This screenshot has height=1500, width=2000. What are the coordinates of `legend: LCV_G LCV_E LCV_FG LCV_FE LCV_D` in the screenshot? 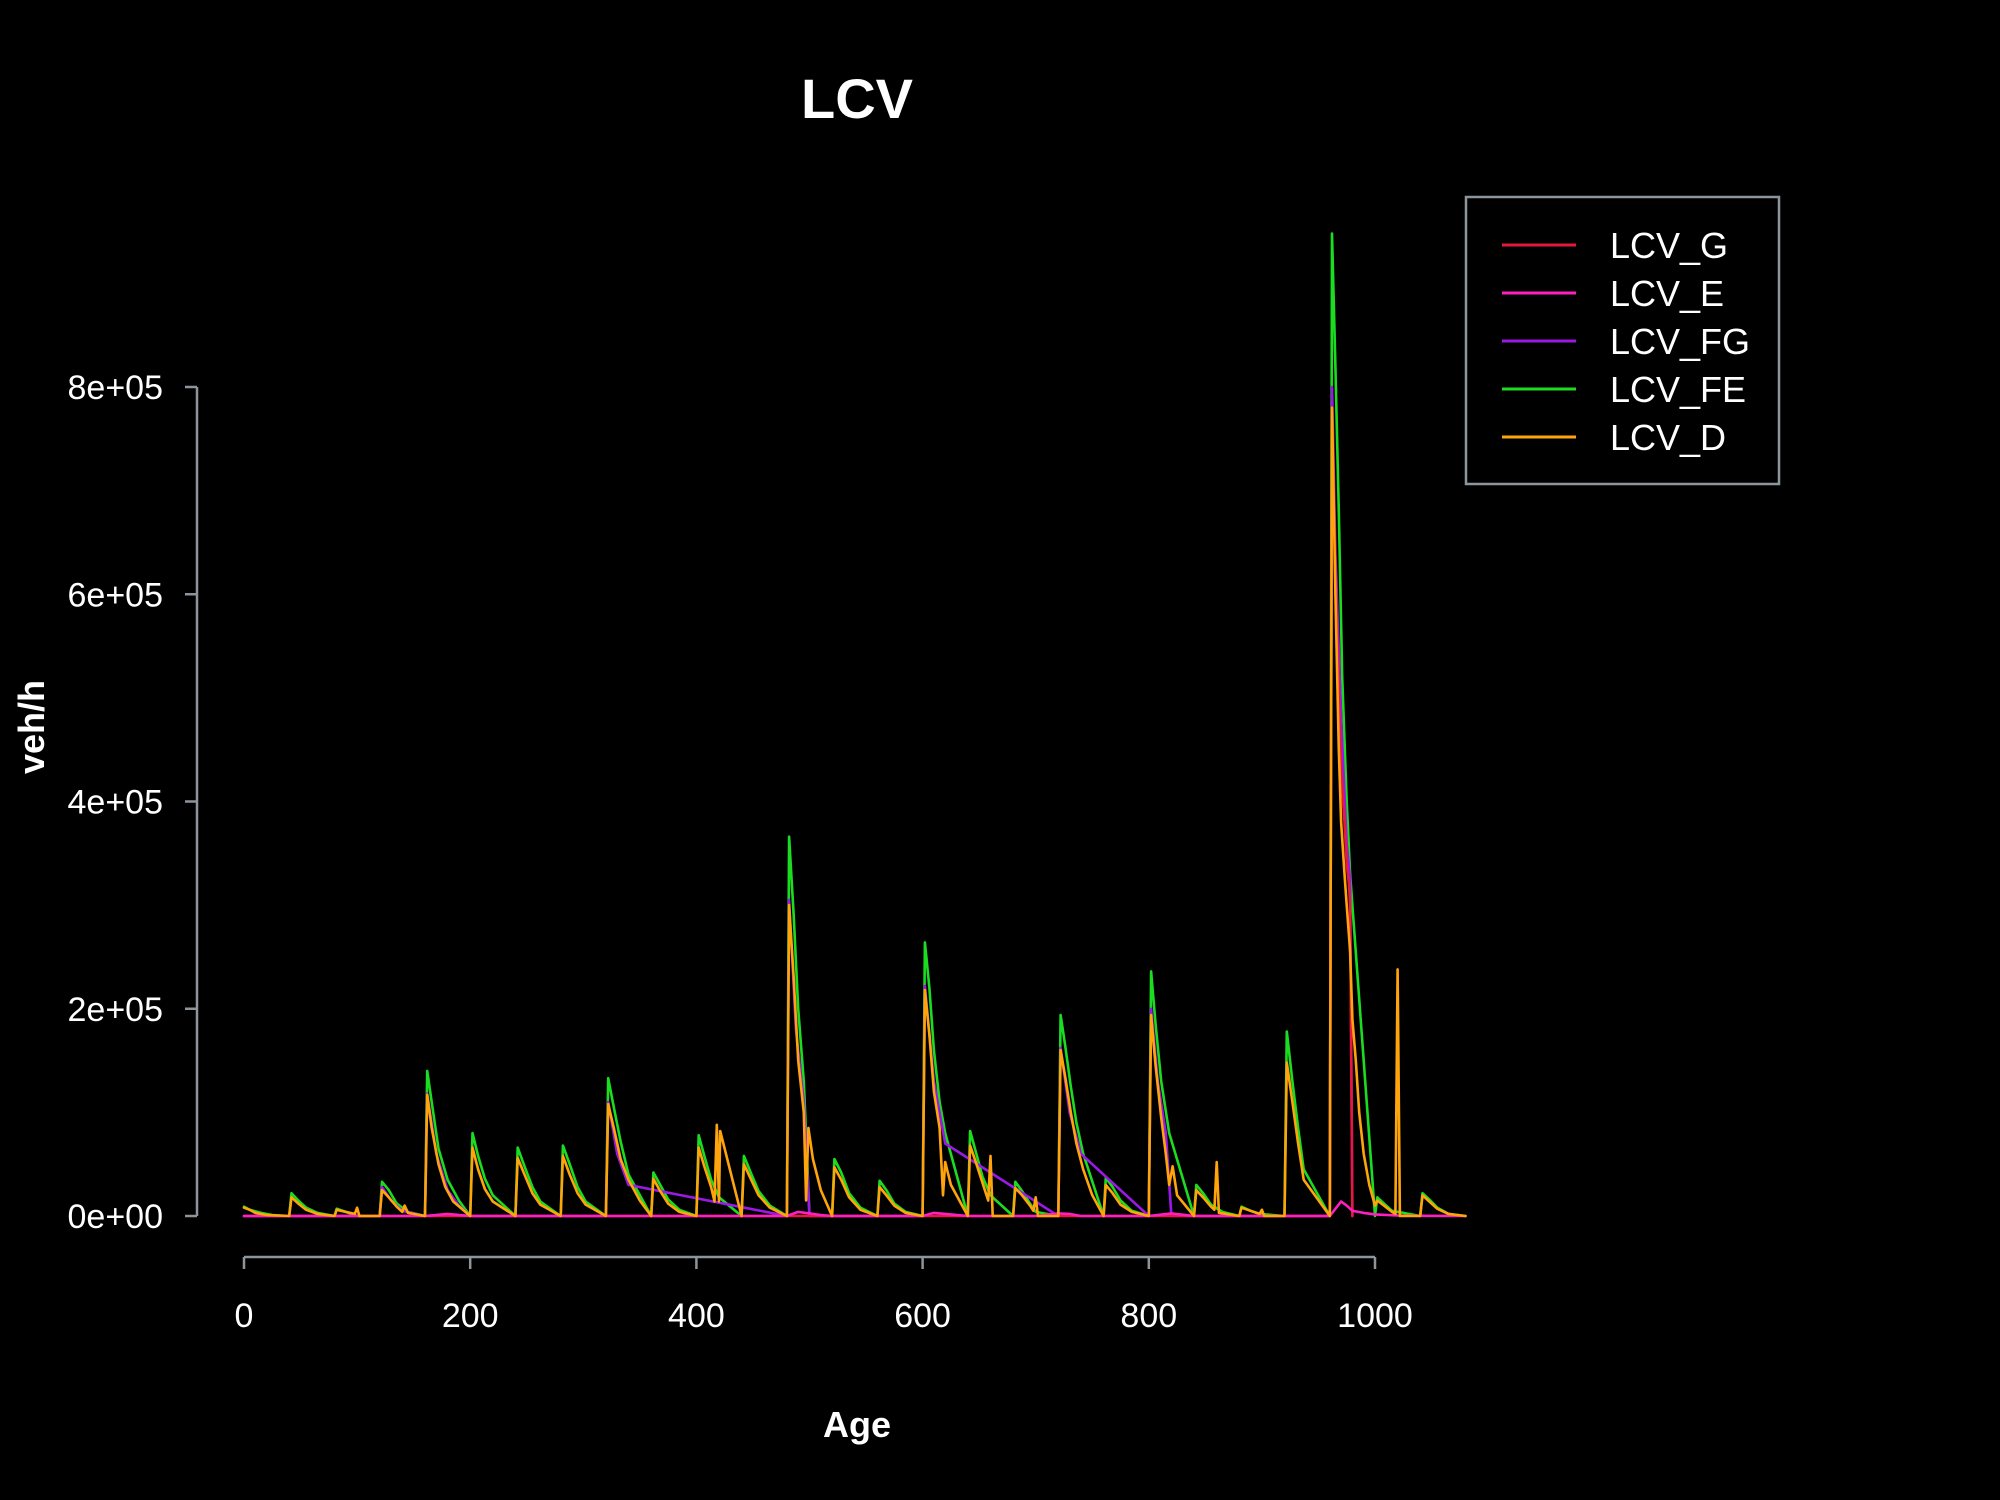 It's located at (1622, 340).